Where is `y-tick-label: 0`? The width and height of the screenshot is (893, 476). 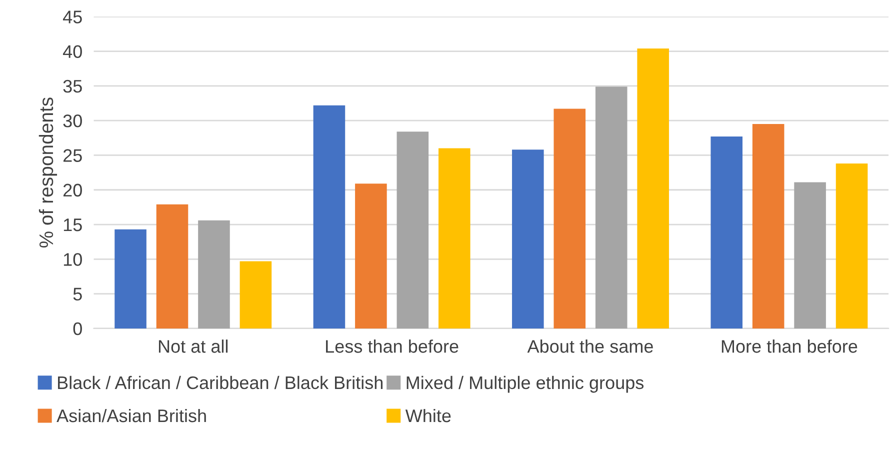
y-tick-label: 0 is located at coordinates (77, 329).